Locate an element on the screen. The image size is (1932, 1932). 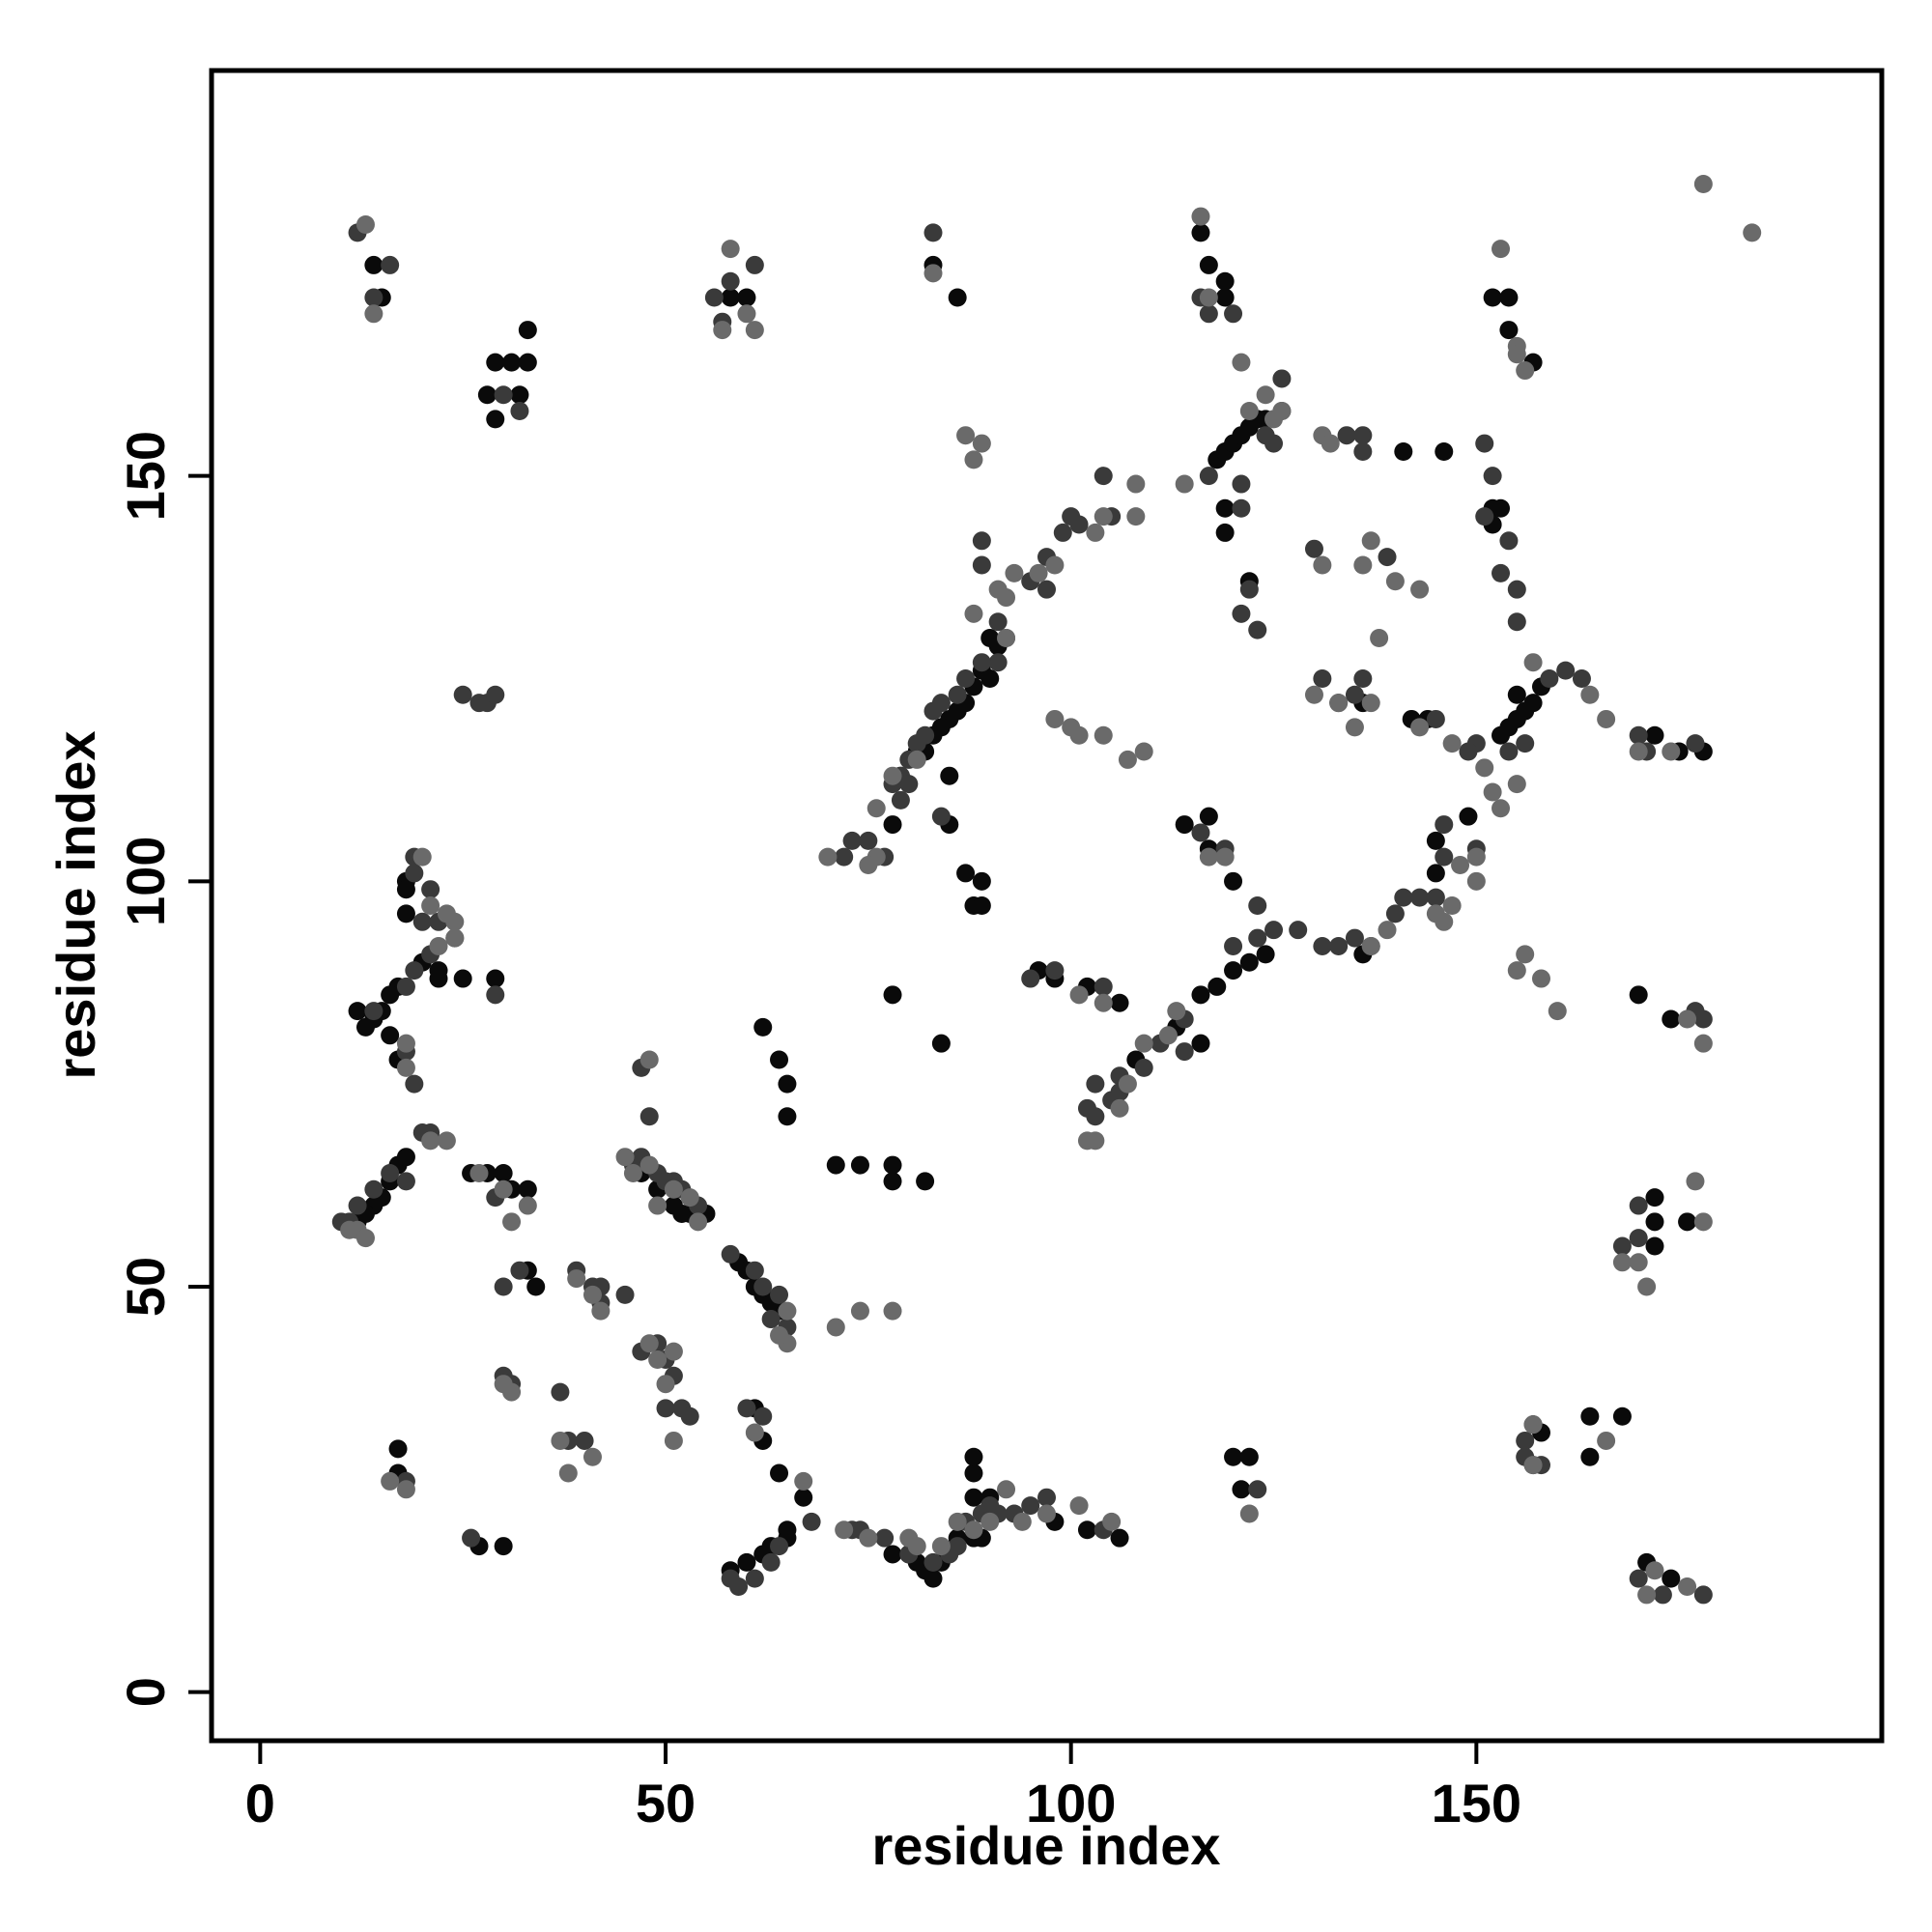
x-tick-label: 0 is located at coordinates (260, 1803).